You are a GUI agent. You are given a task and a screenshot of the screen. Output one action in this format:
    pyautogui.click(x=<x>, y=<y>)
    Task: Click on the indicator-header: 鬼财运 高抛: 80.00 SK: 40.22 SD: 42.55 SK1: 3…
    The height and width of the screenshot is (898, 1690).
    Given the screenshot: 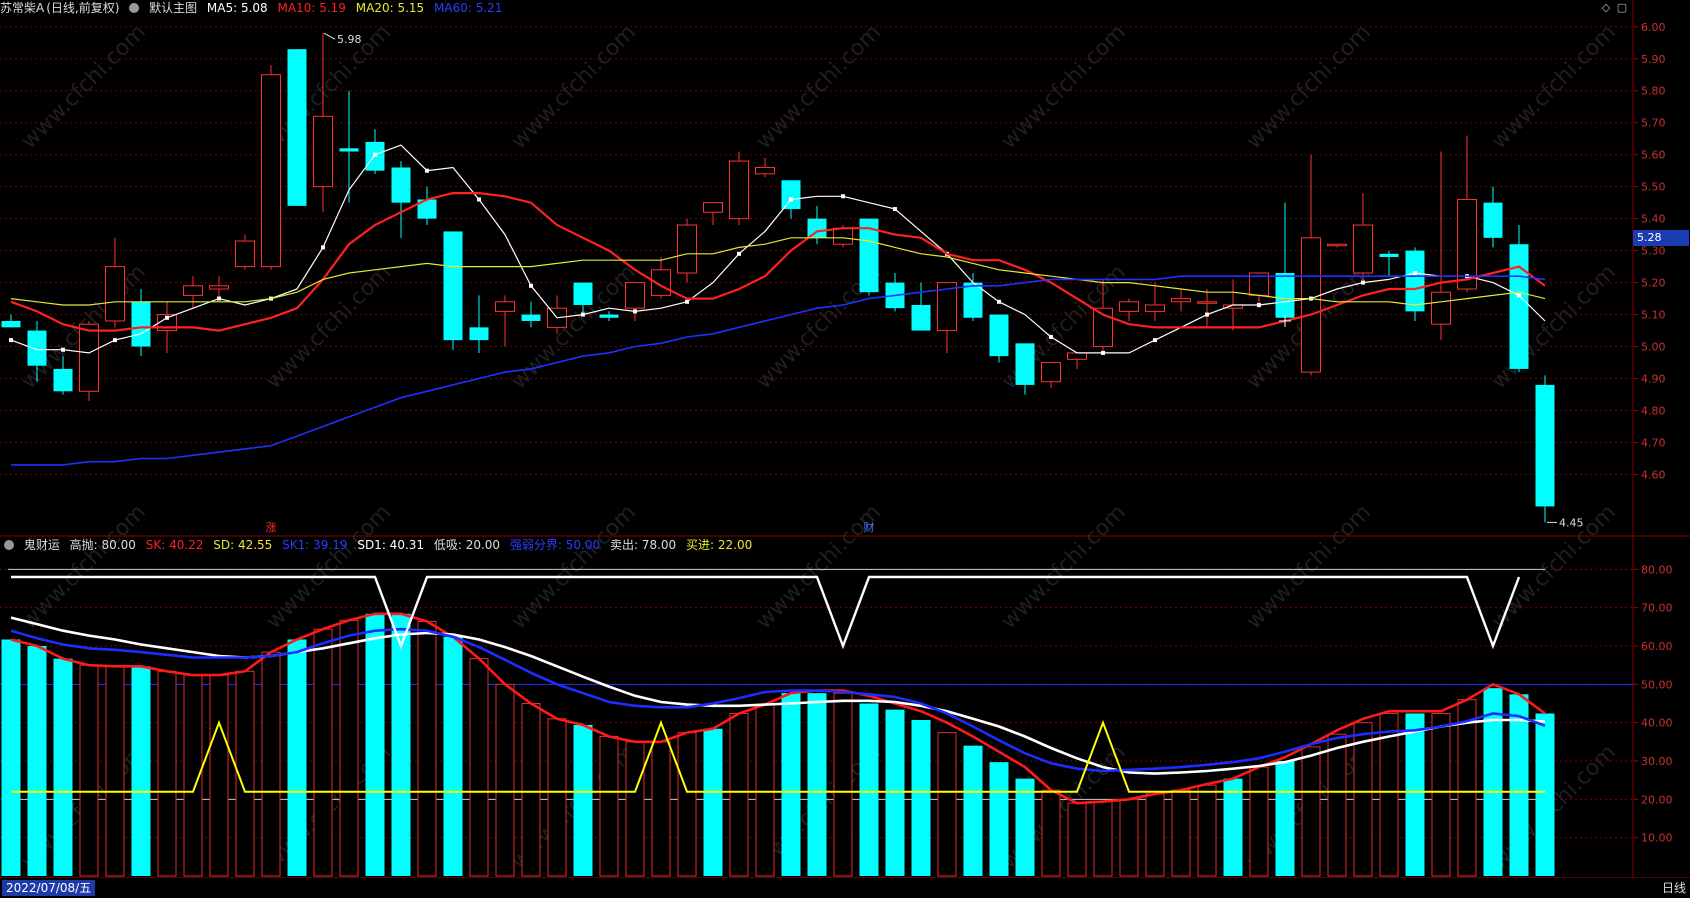 What is the action you would take?
    pyautogui.click(x=810, y=545)
    